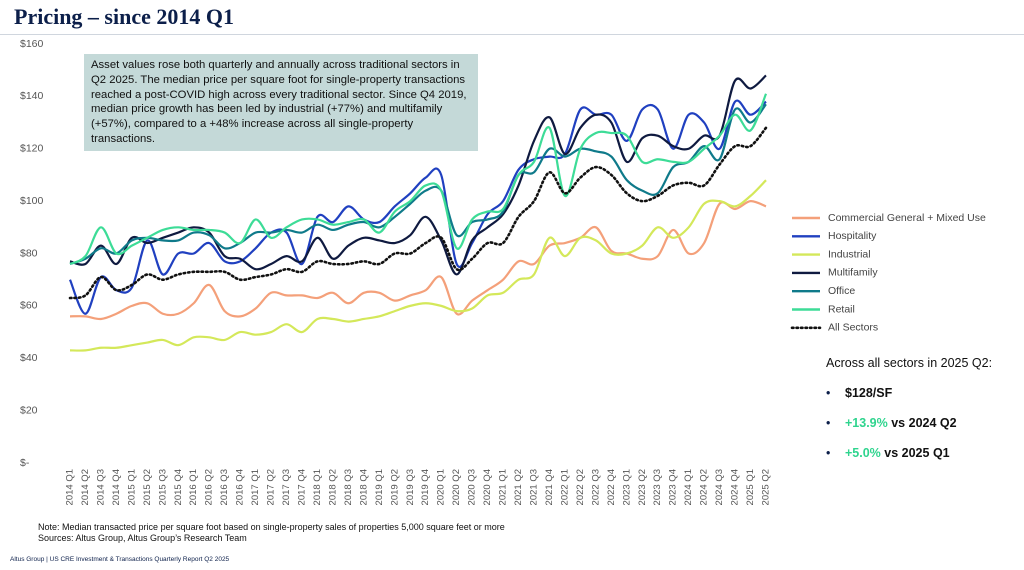 This screenshot has width=1024, height=570. Describe the element at coordinates (162, 487) in the screenshot. I see `x-tick-label: 2015 Q3` at that location.